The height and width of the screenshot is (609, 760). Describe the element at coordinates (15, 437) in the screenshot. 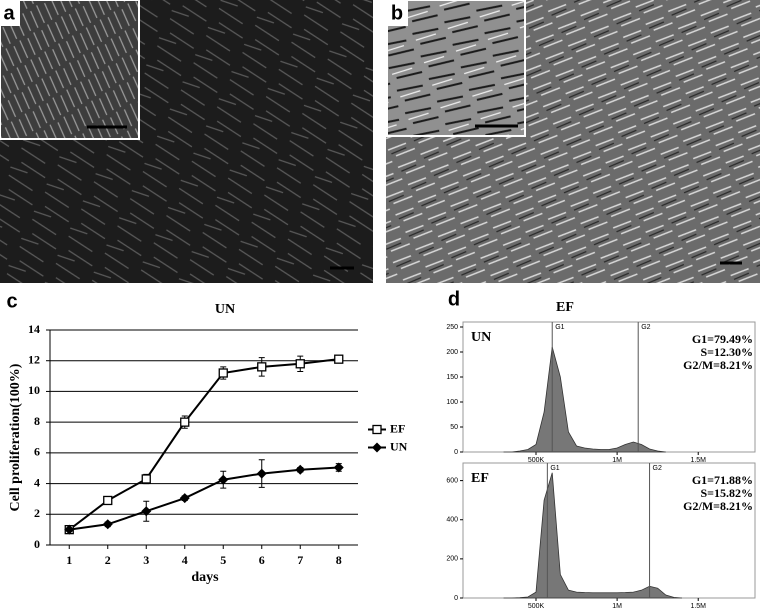

I see `y-axis-label: Cell proliferation(100%)` at that location.